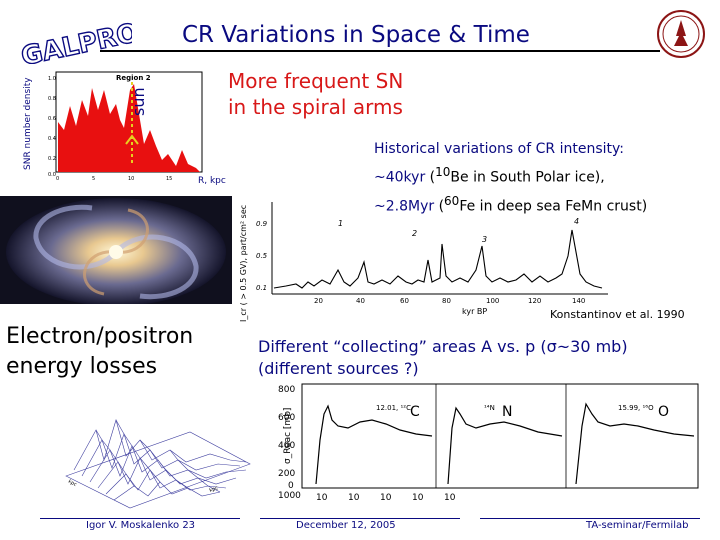 The image size is (720, 540). Describe the element at coordinates (52, 119) in the screenshot. I see `snr-ytick: 0.6` at that location.